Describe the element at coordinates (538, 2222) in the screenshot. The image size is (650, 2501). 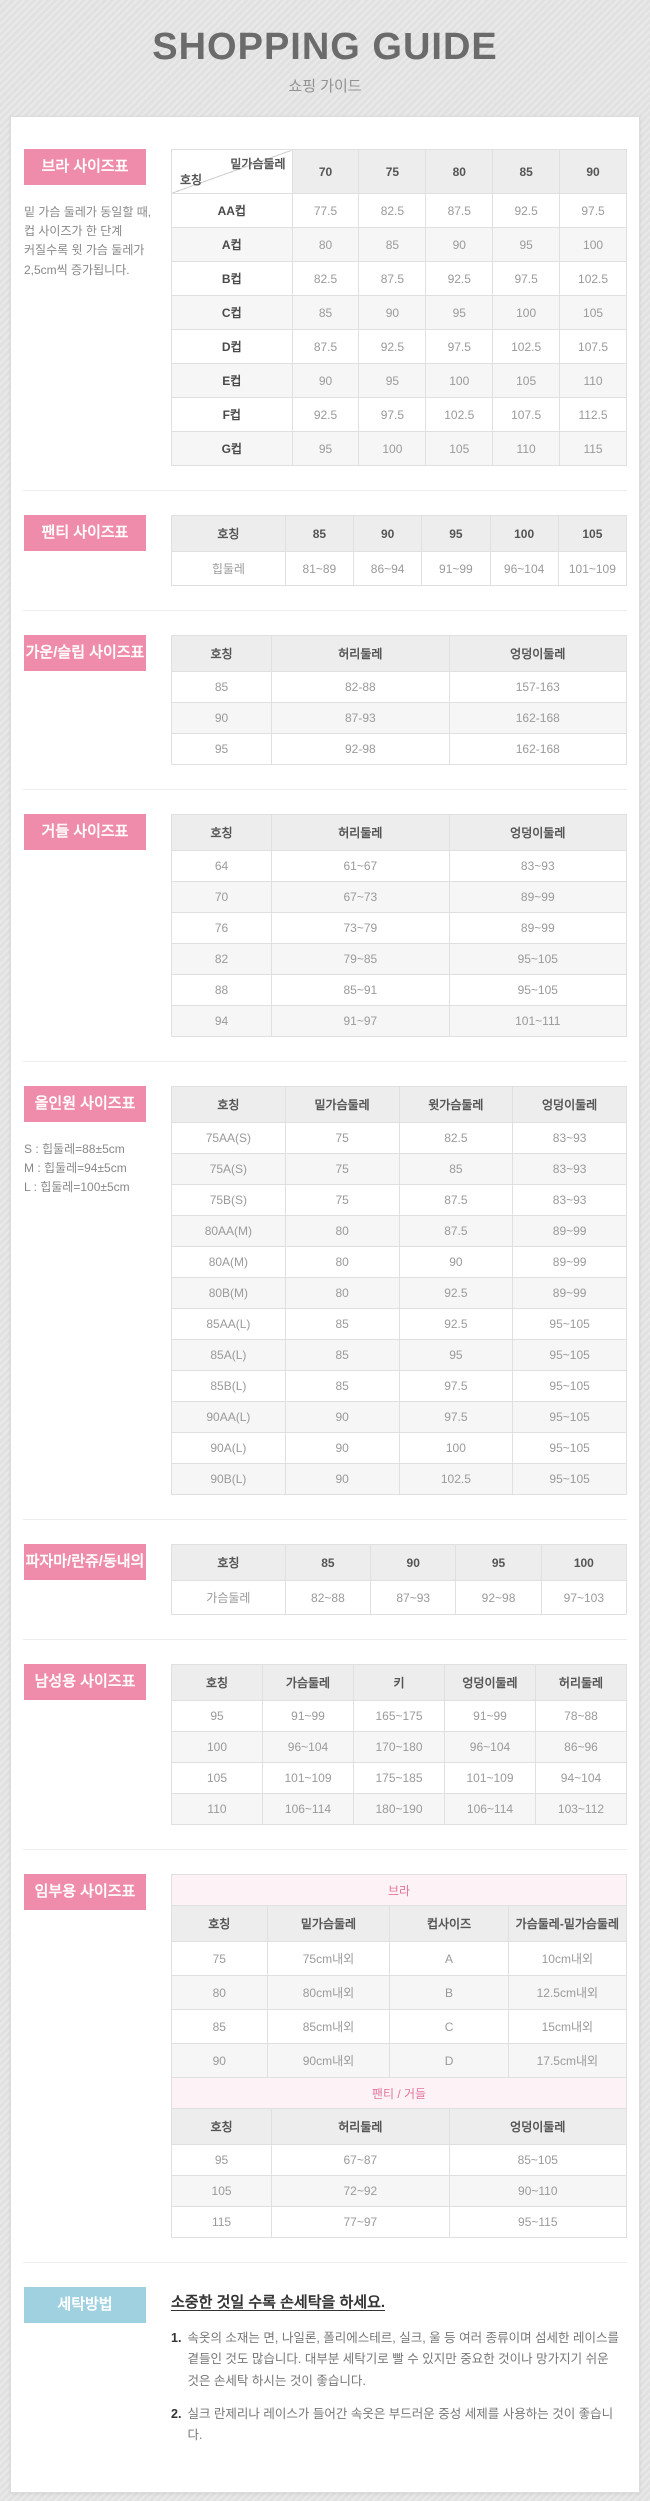
I see `value-cell: 95~115` at that location.